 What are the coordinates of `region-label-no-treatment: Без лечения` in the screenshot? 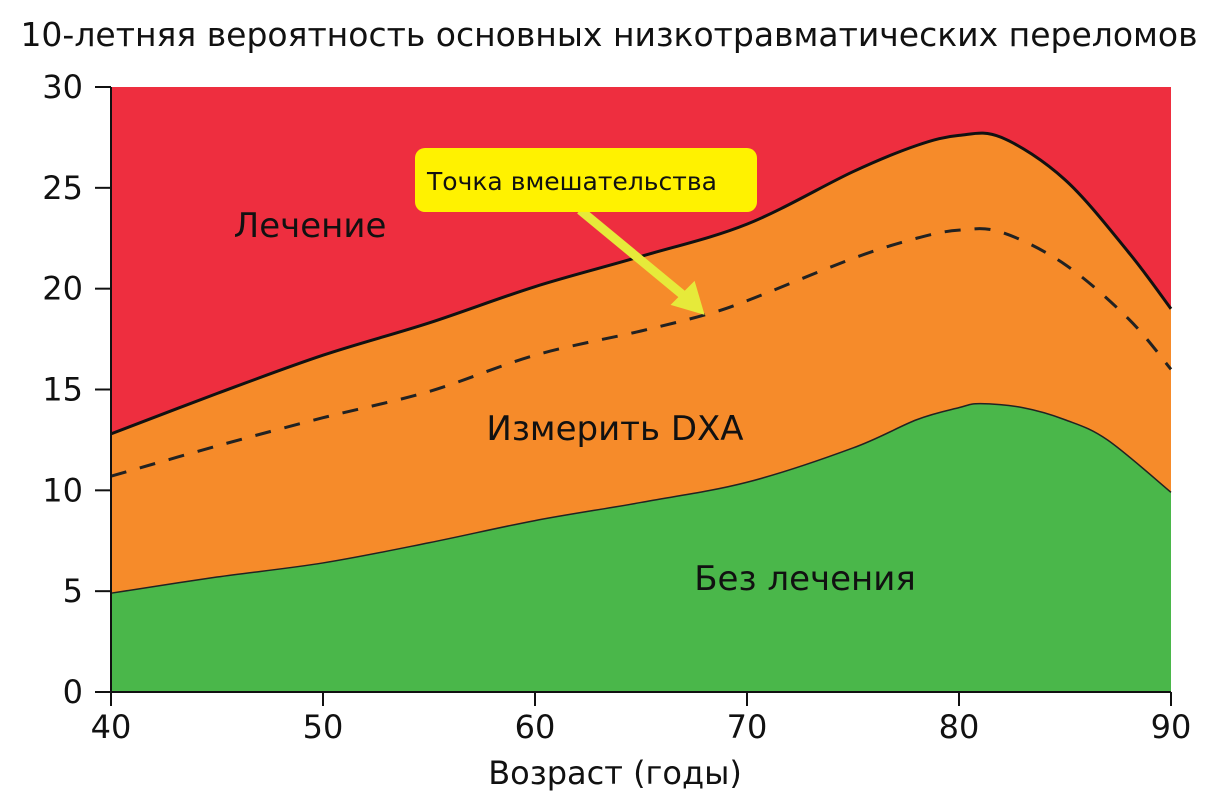 It's located at (805, 579).